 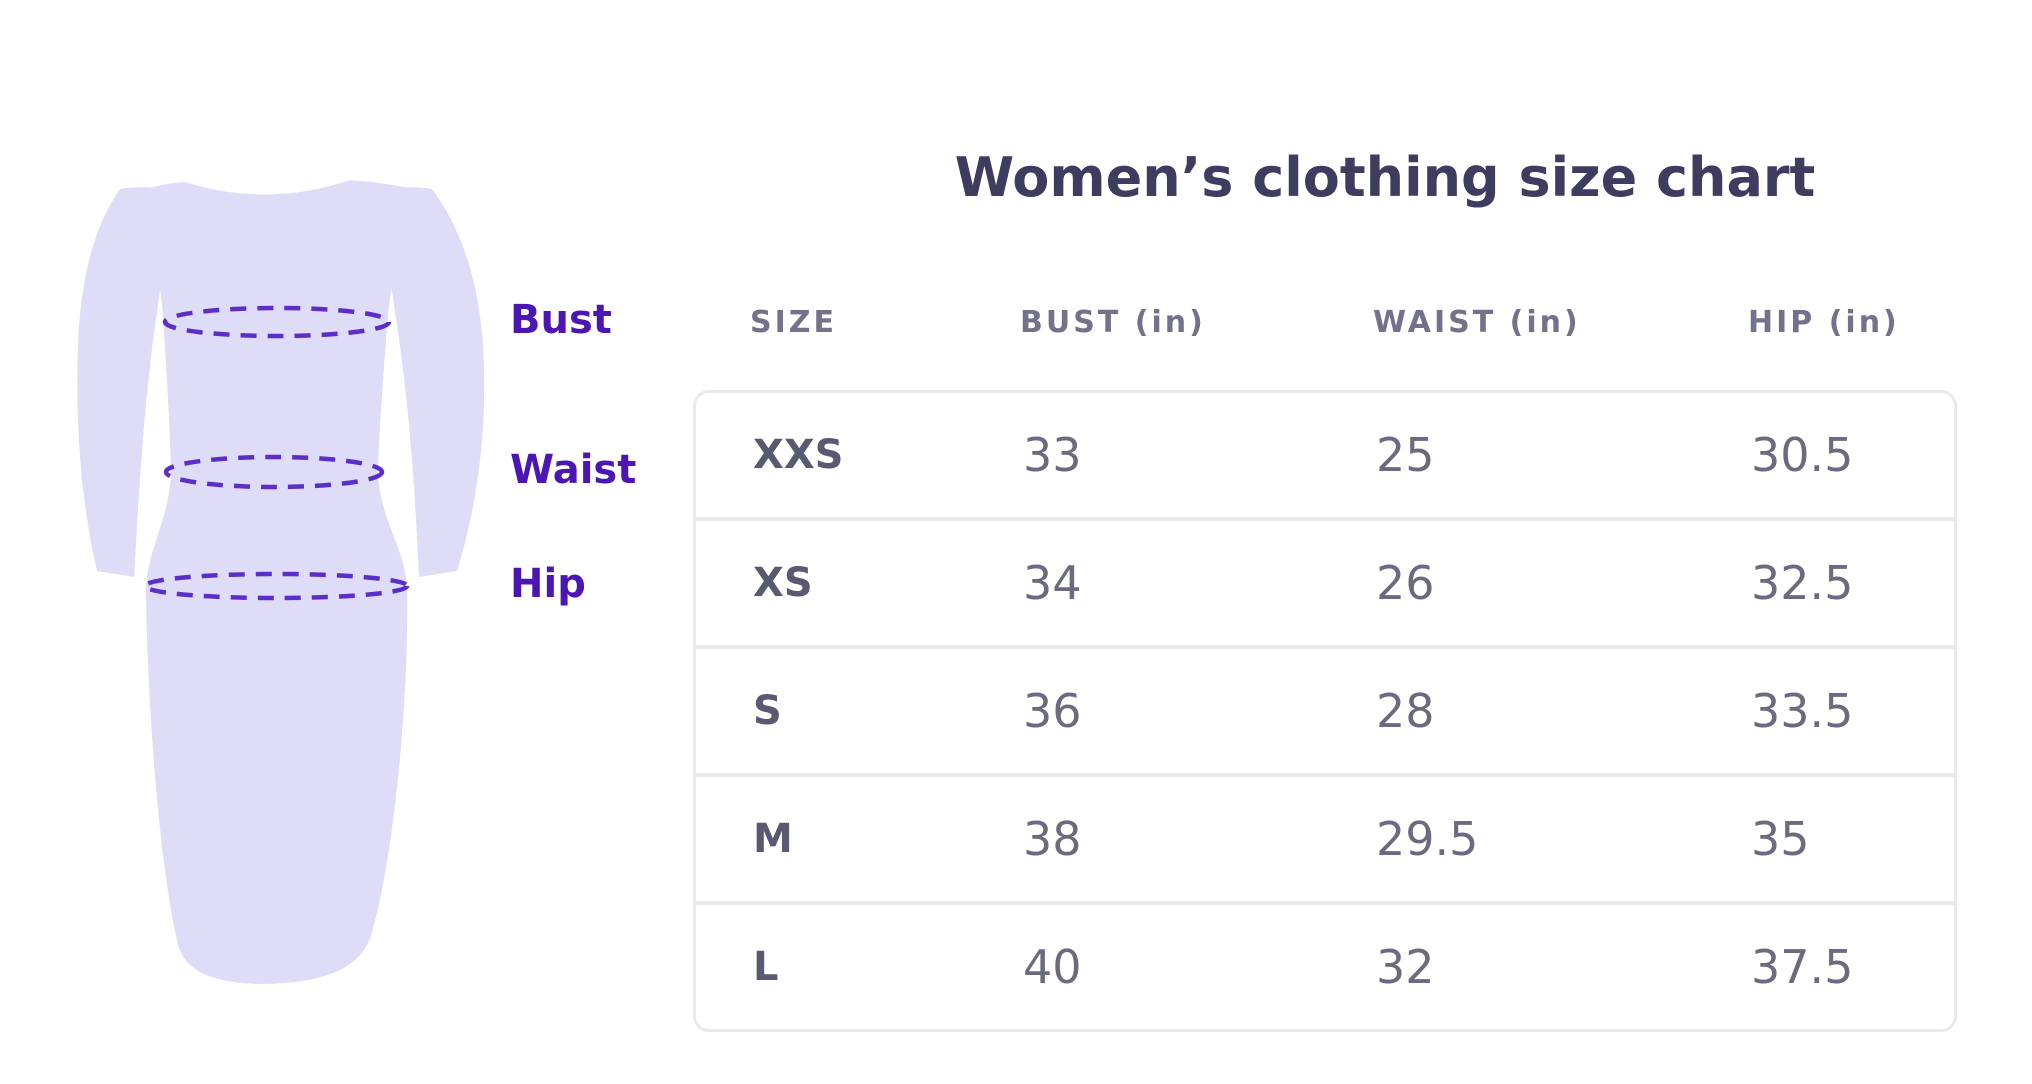 What do you see at coordinates (561, 320) in the screenshot?
I see `bust-label: Bust` at bounding box center [561, 320].